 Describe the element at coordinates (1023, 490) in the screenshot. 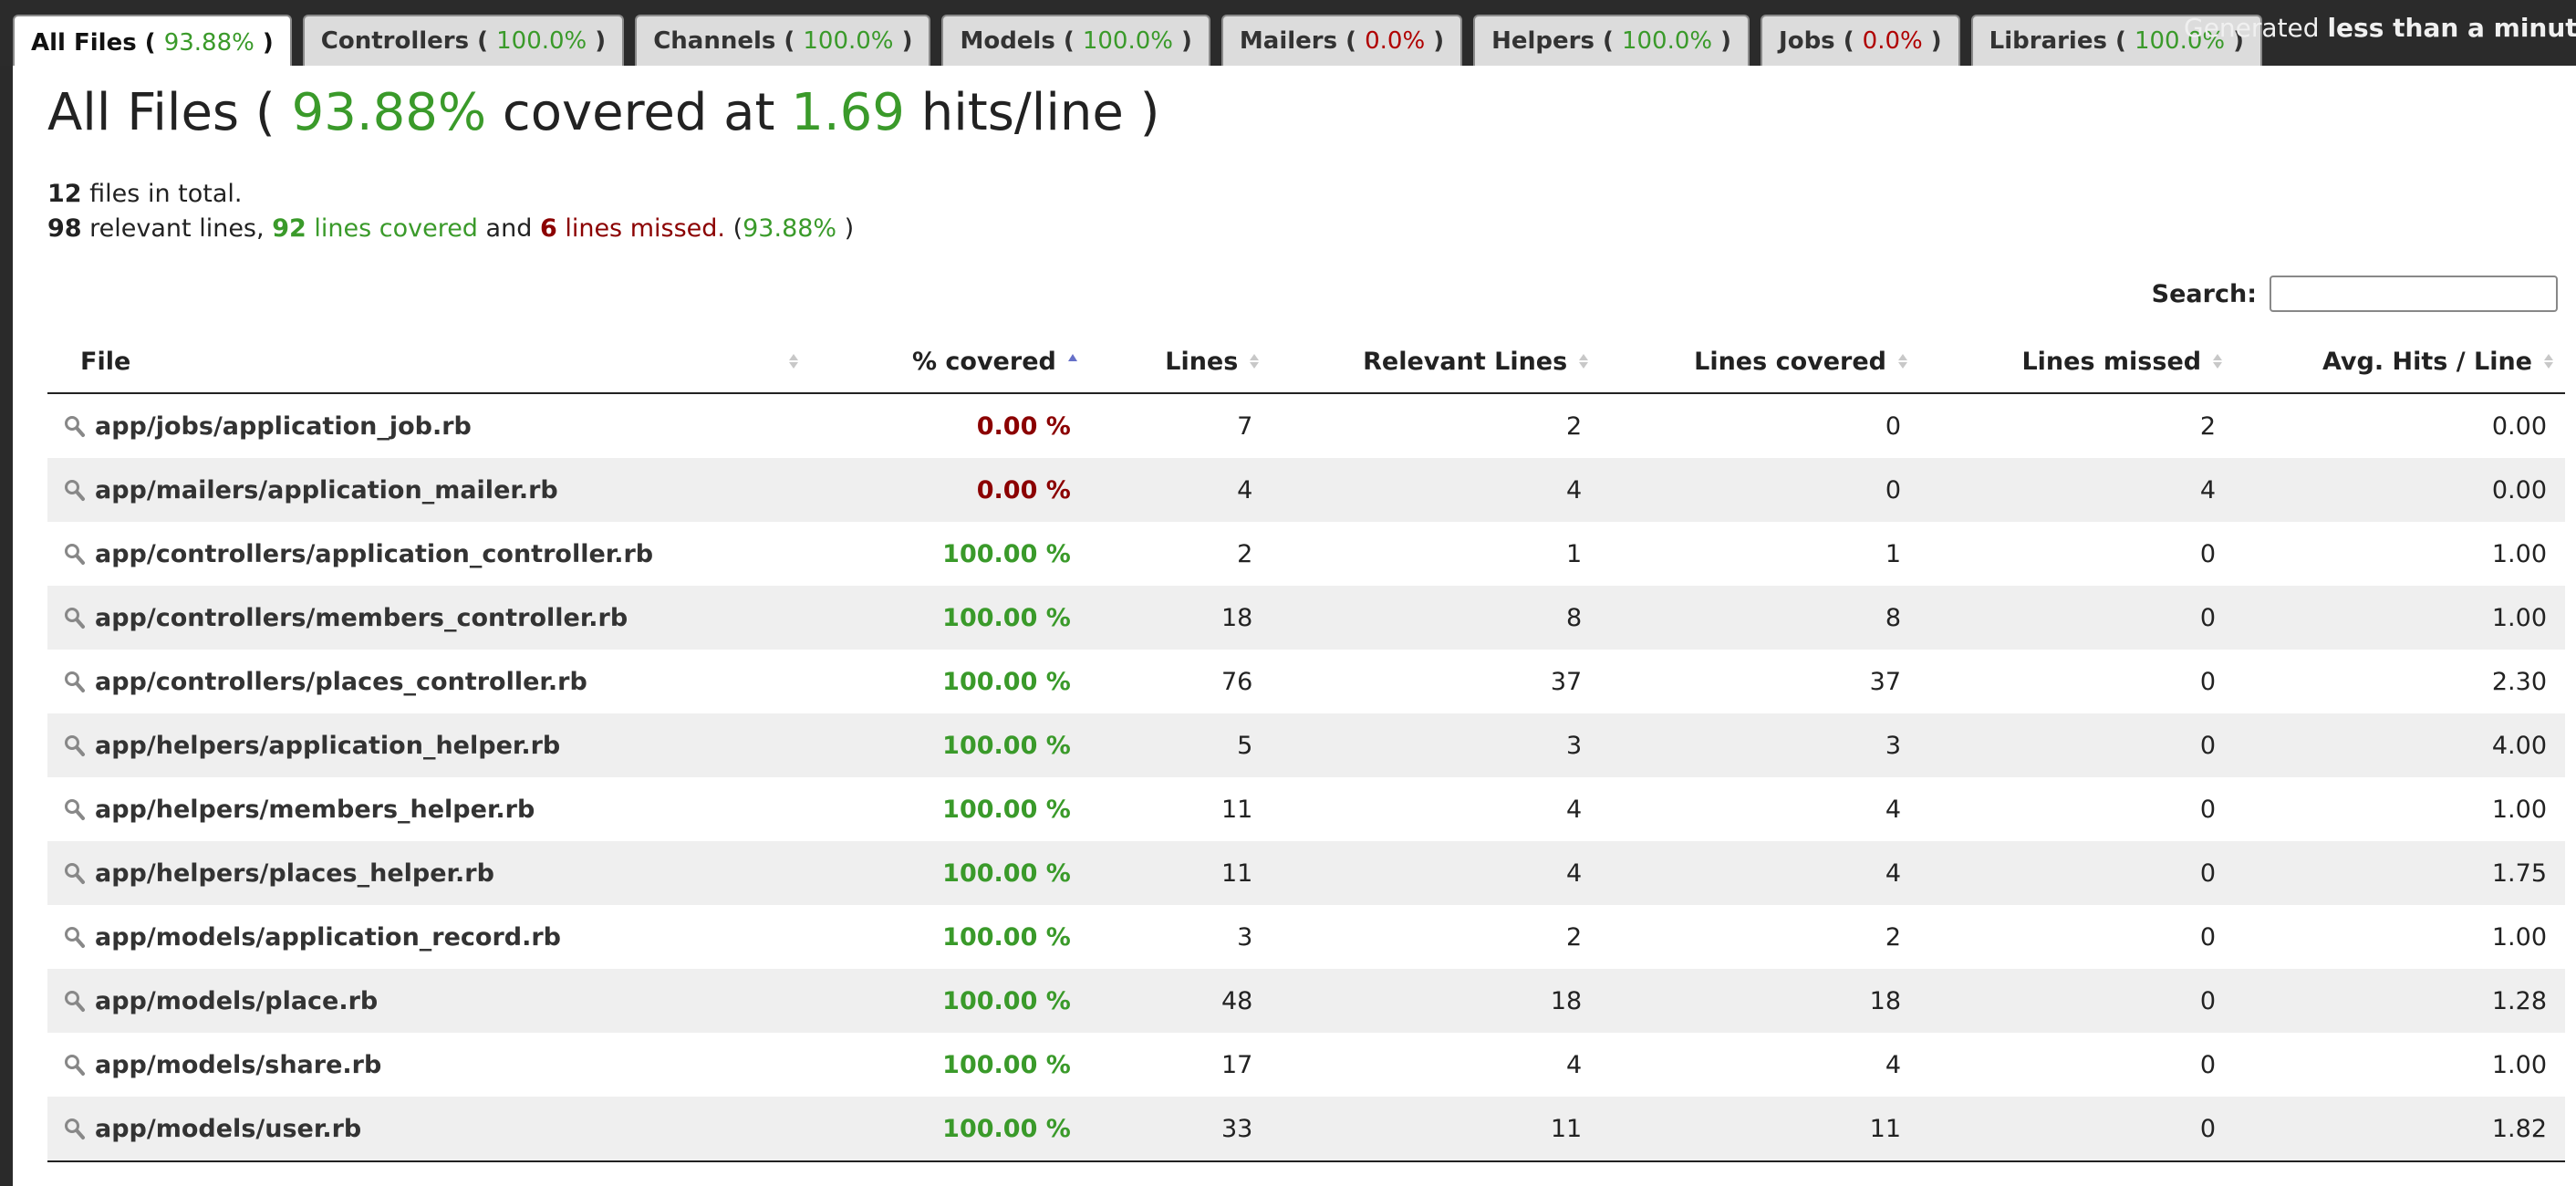

I see `percent-covered-value: 0.00 %` at that location.